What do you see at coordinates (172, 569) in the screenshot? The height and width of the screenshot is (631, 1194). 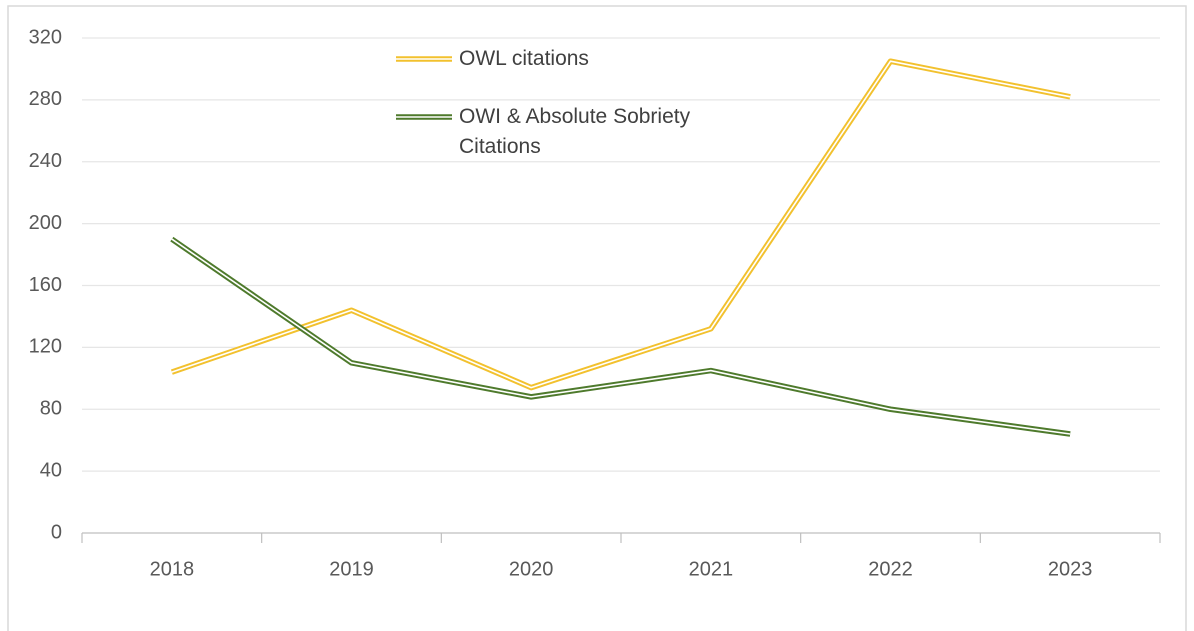 I see `x-tick-label: 2018` at bounding box center [172, 569].